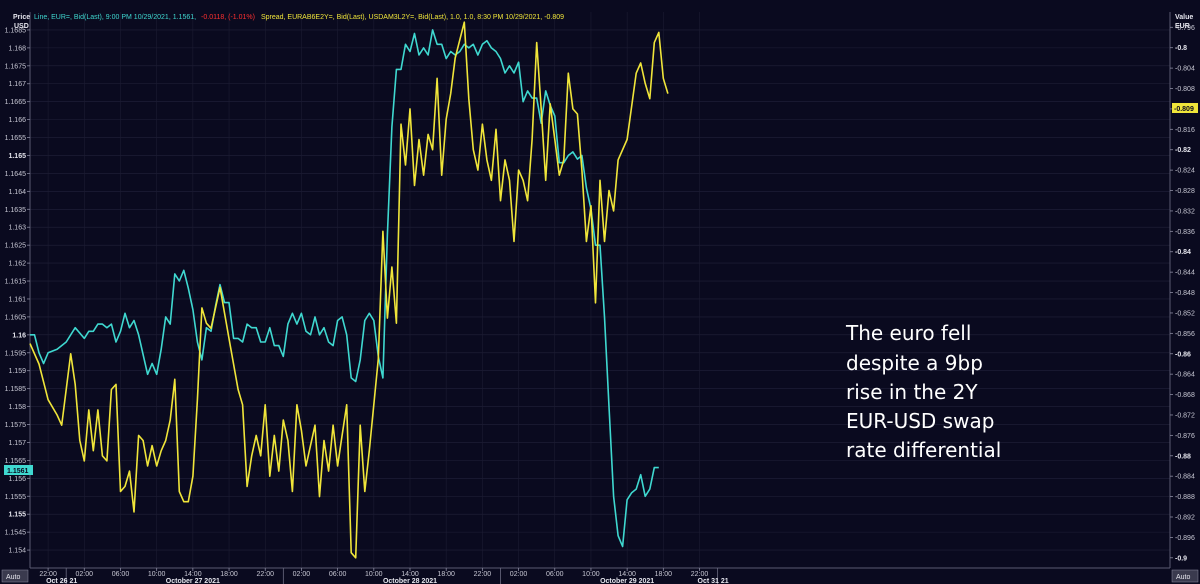 This screenshot has width=1200, height=584. I want to click on right-tick-label: -0.852, so click(1185, 313).